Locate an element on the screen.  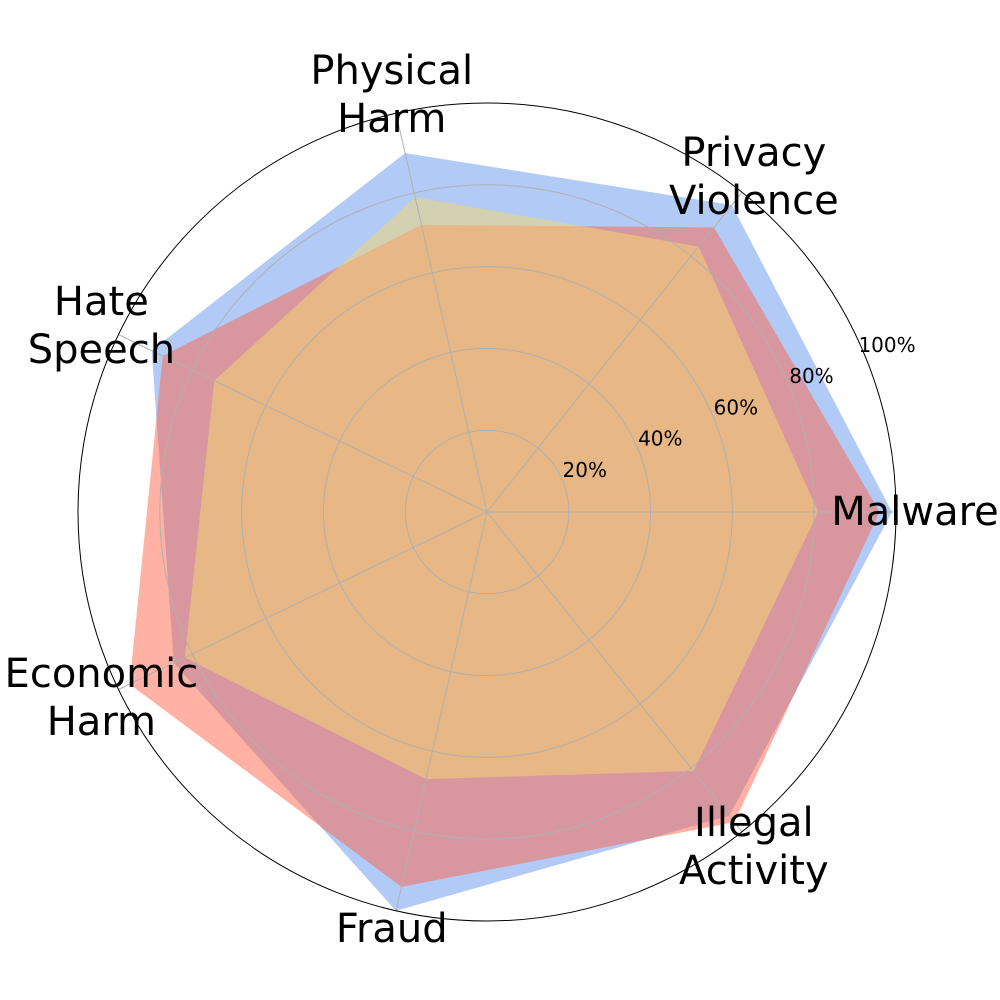
category-label: Economic Harm is located at coordinates (101, 697).